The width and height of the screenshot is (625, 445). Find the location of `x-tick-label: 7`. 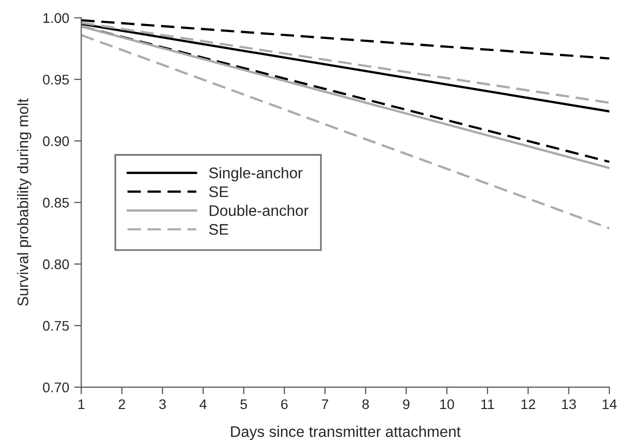

x-tick-label: 7 is located at coordinates (325, 404).